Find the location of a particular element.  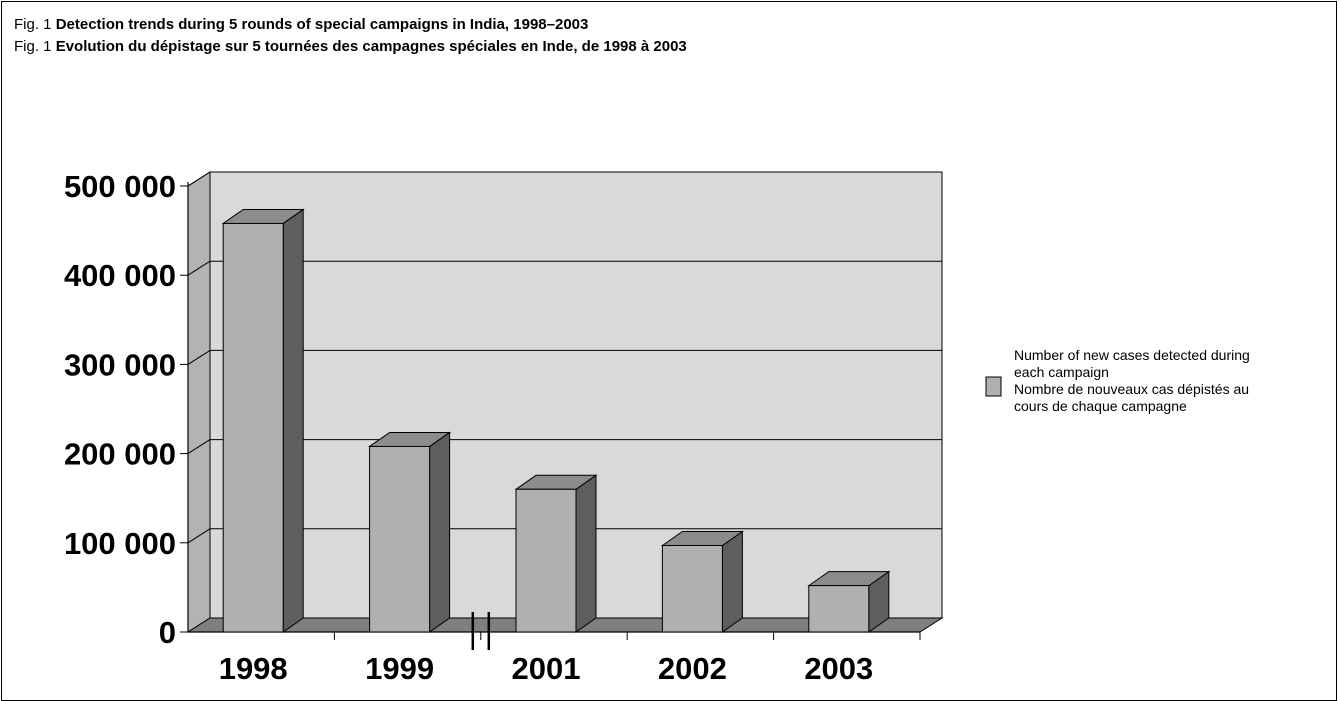

axis-break is located at coordinates (481, 631).